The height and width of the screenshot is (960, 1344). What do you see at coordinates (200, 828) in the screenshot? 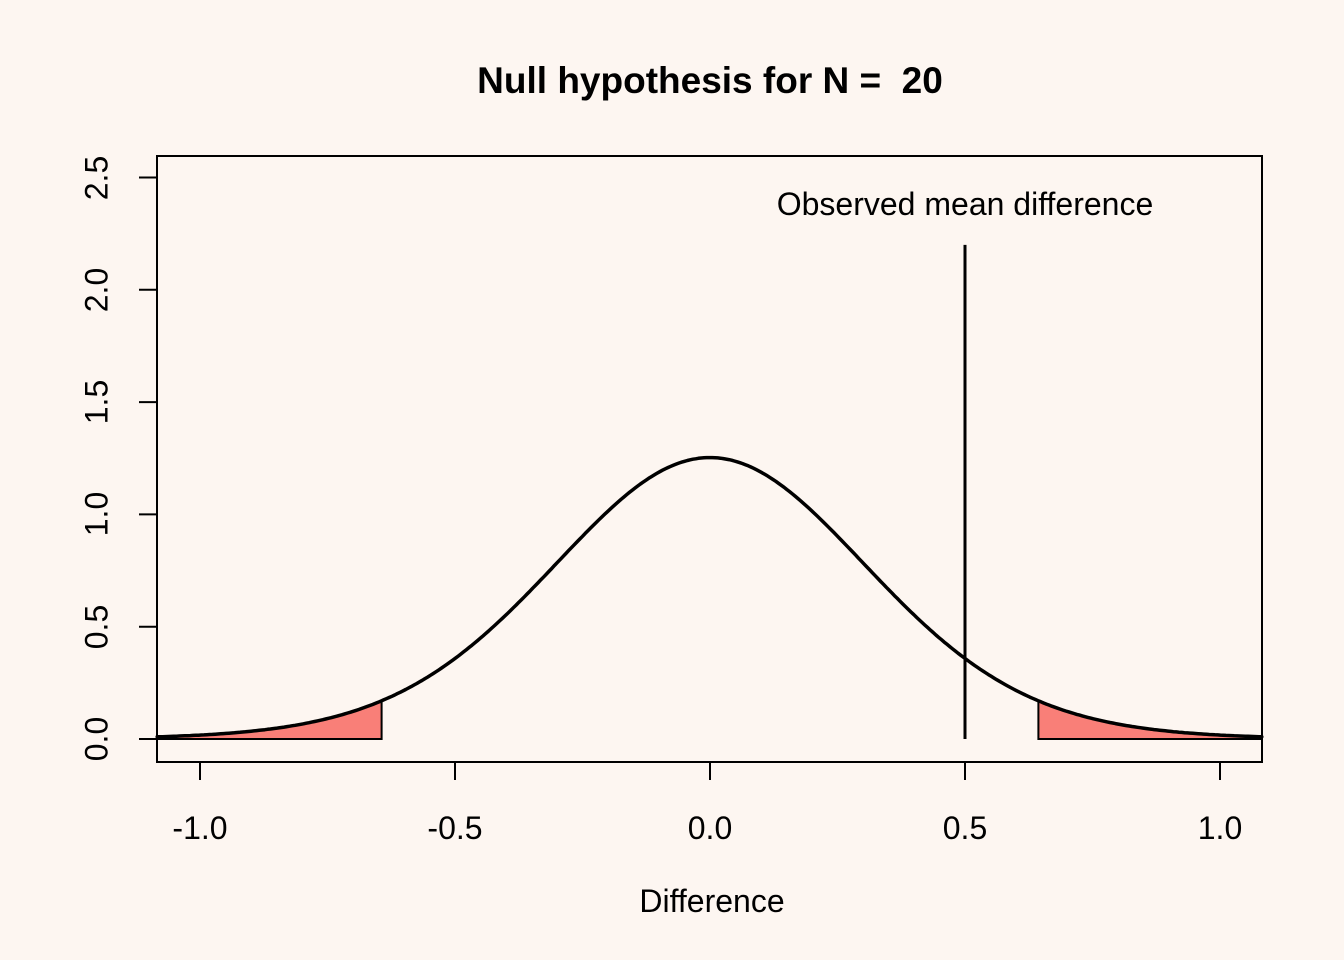
I see `x-tick-label: -1.0` at bounding box center [200, 828].